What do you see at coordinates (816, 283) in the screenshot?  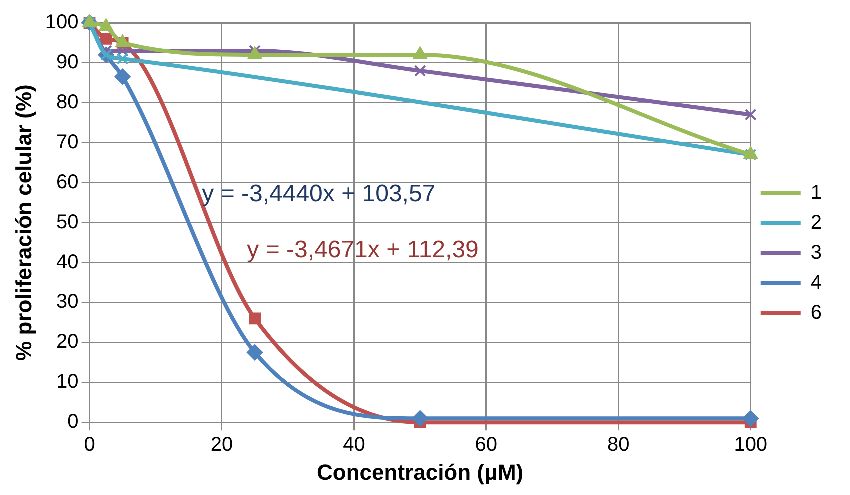 I see `legend-label: 4` at bounding box center [816, 283].